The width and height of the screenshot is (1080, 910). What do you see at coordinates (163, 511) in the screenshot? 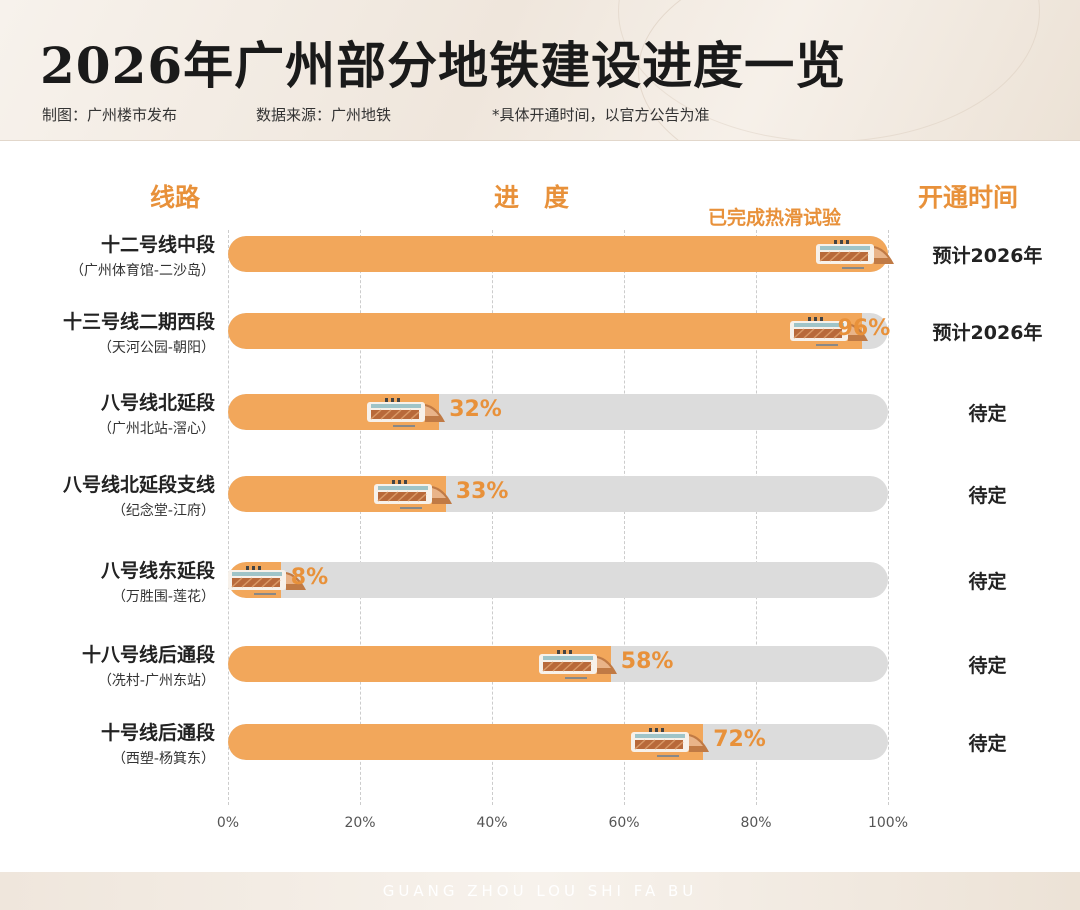
I see `row-line-segment: （纪念堂-江府）` at bounding box center [163, 511].